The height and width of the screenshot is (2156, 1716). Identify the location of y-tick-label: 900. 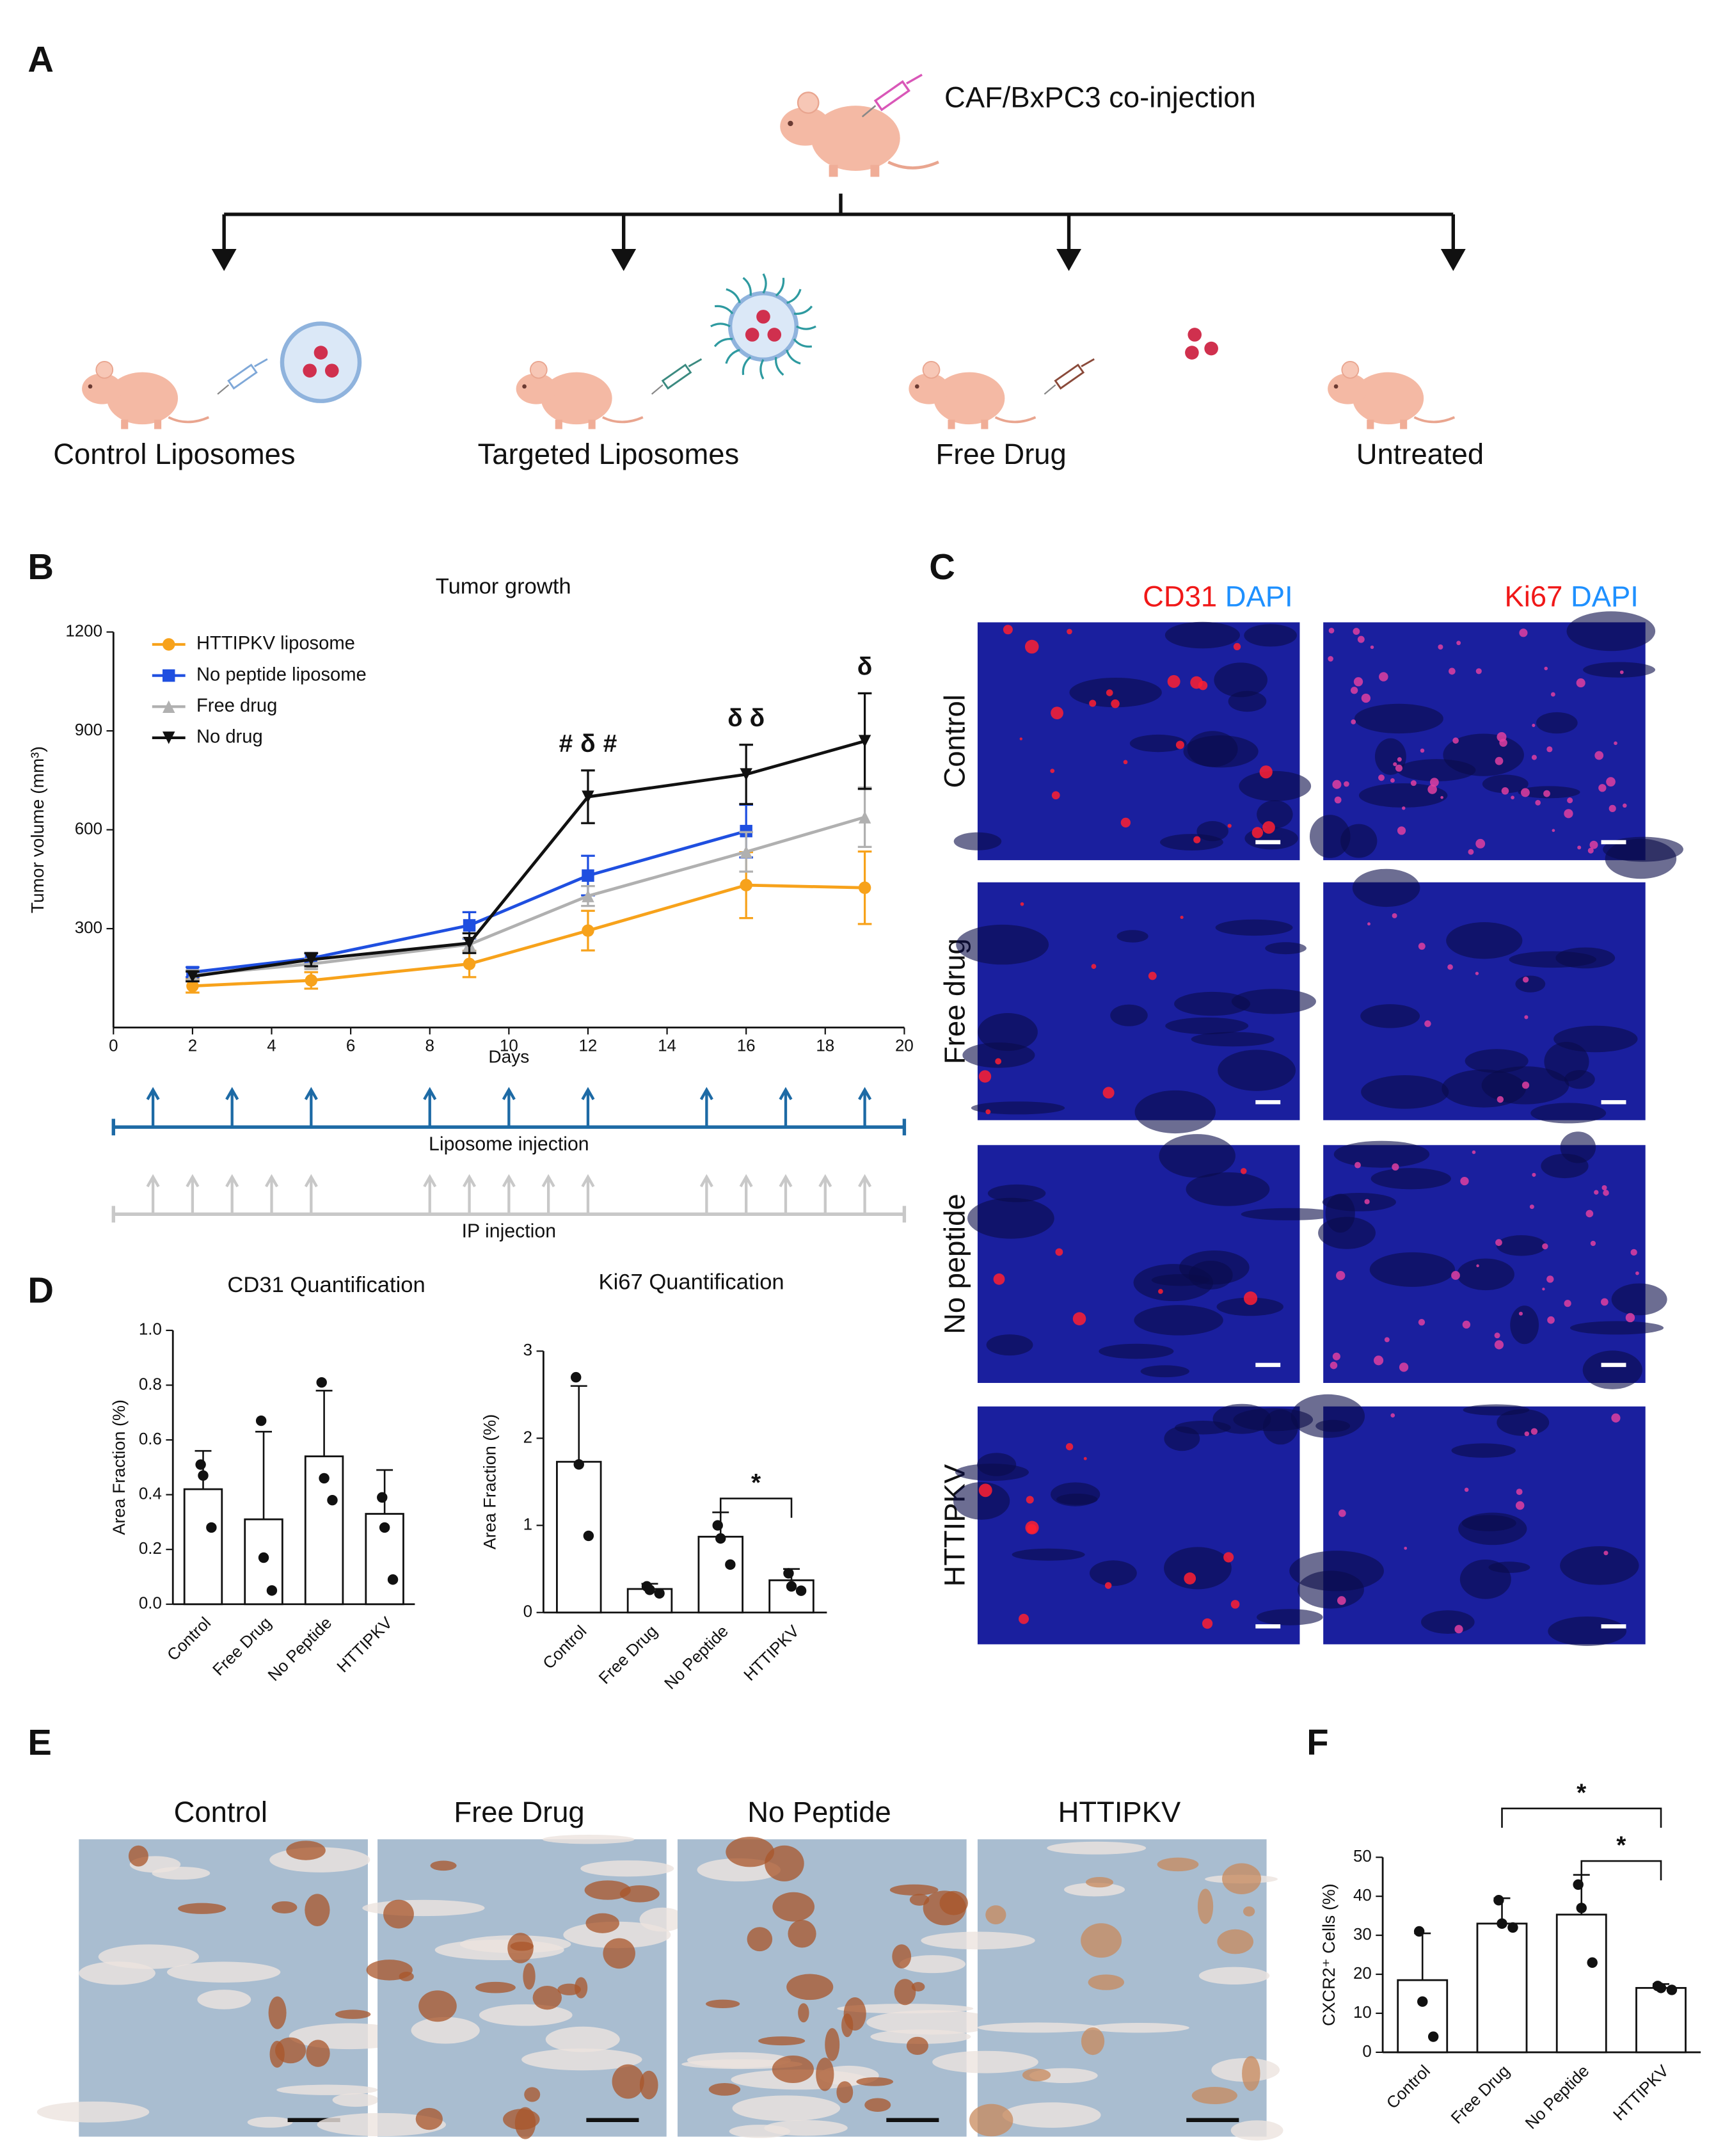
(89, 730).